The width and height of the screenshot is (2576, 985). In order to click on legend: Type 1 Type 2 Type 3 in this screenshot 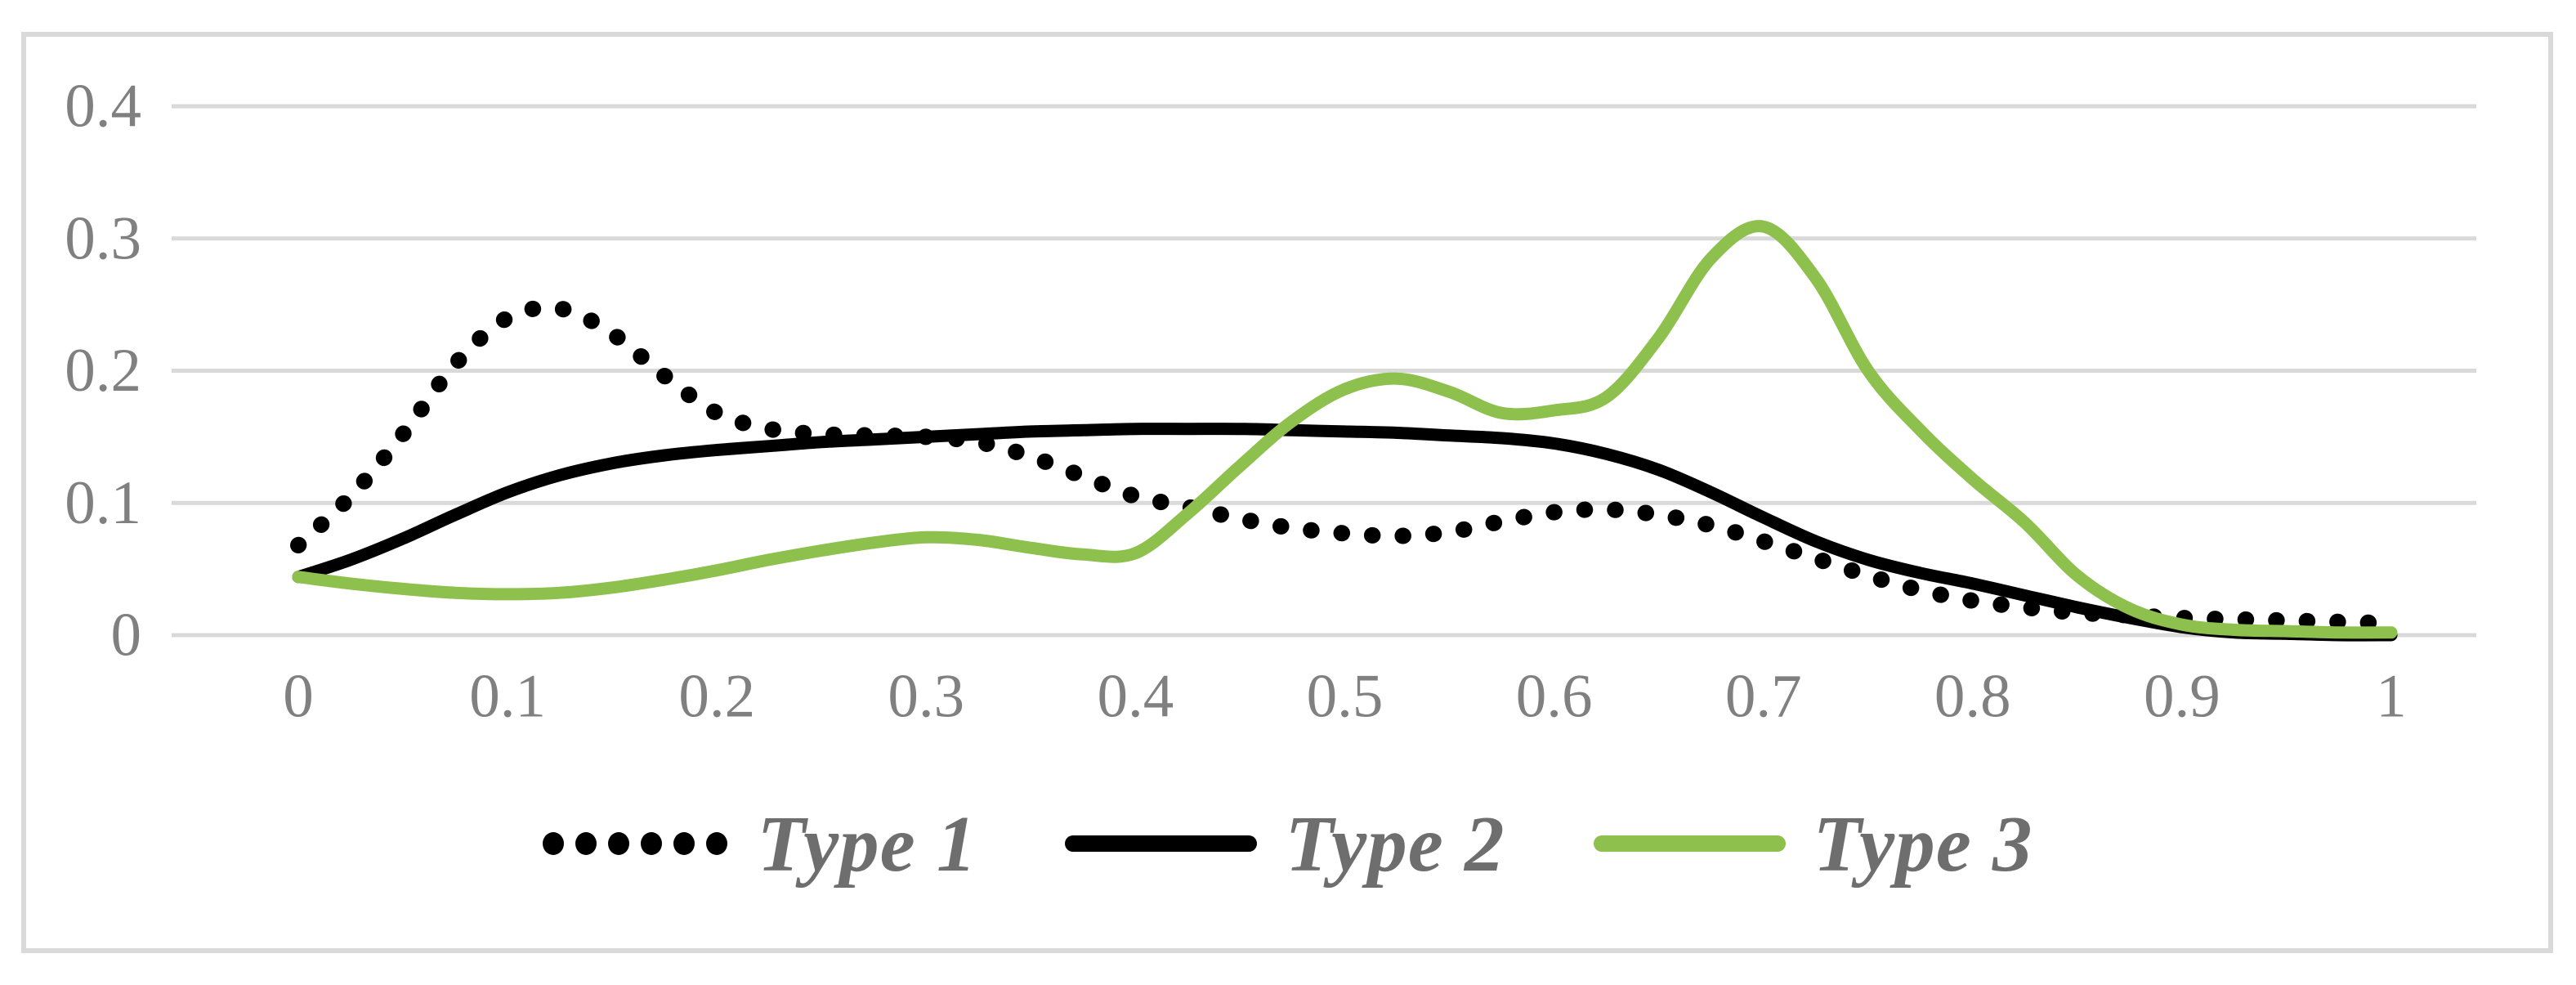, I will do `click(1288, 843)`.